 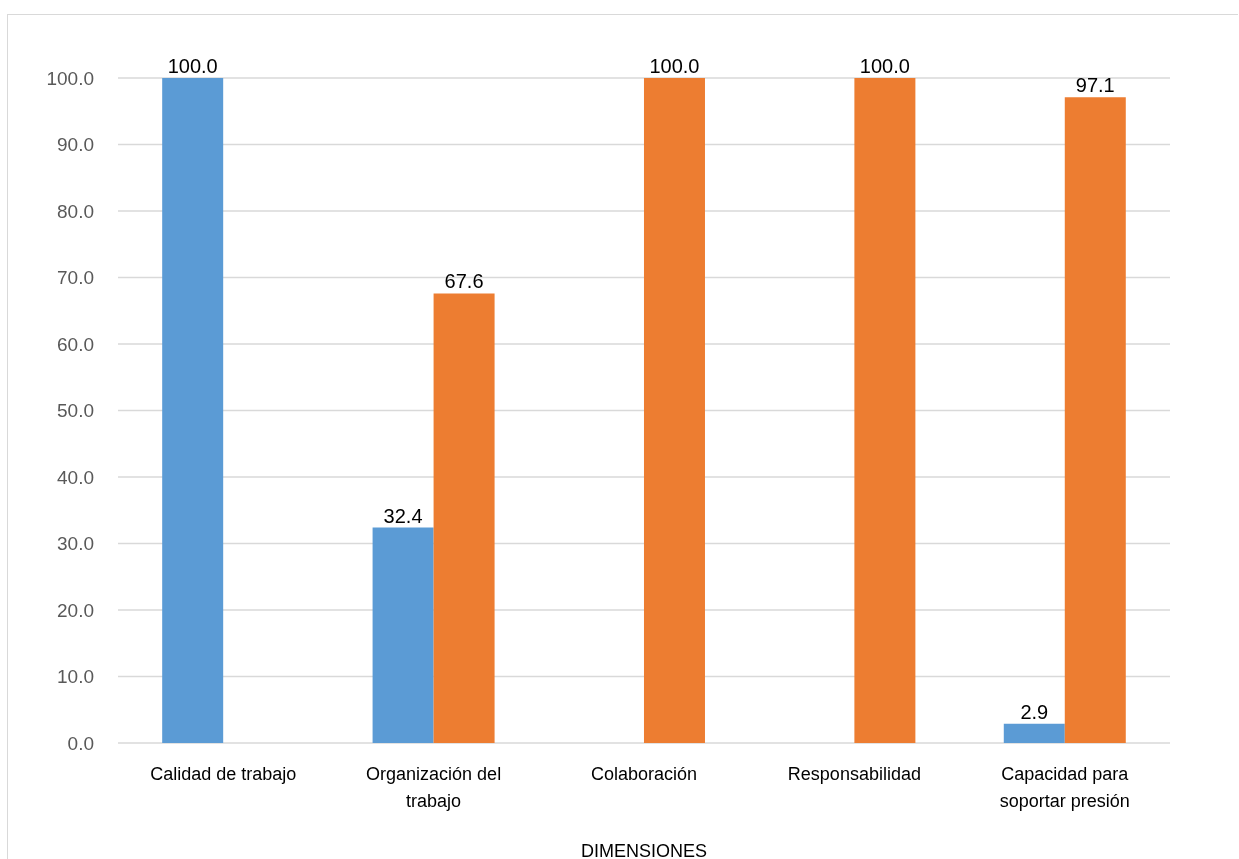 What do you see at coordinates (223, 774) in the screenshot?
I see `x-tick-label: Calidad de trabajo` at bounding box center [223, 774].